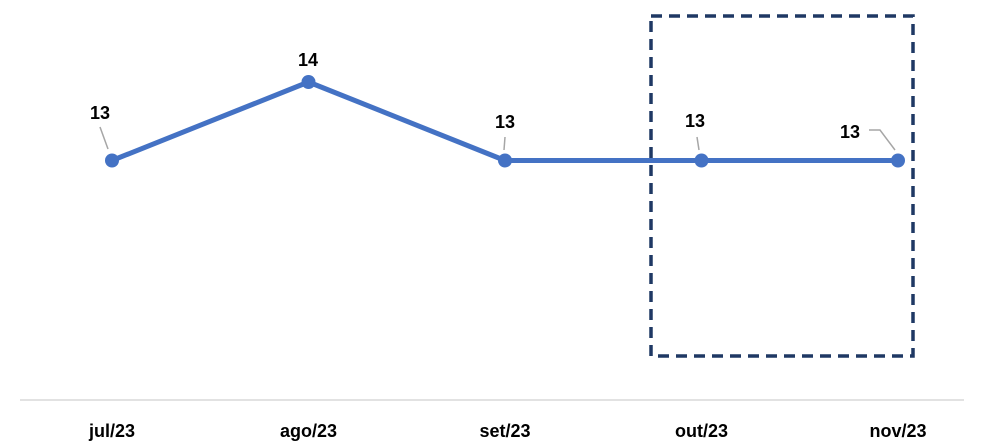  I want to click on x-tick-label-ago-23: ago/23, so click(308, 431).